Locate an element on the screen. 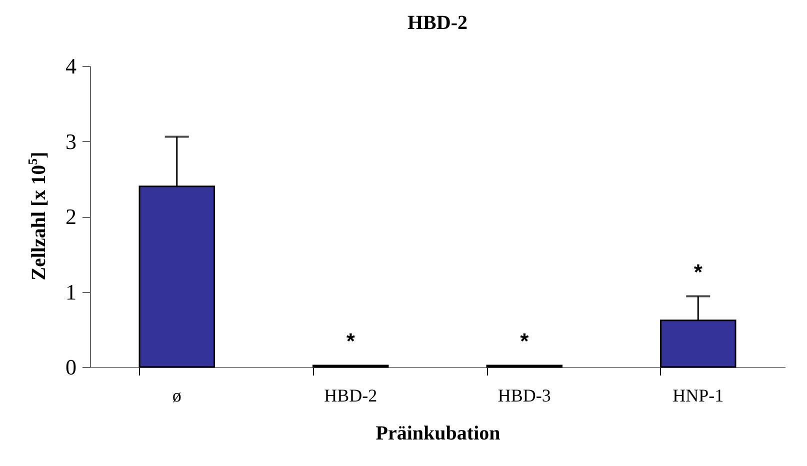 This screenshot has width=807, height=466. x-axis-title: Präinkubation is located at coordinates (438, 433).